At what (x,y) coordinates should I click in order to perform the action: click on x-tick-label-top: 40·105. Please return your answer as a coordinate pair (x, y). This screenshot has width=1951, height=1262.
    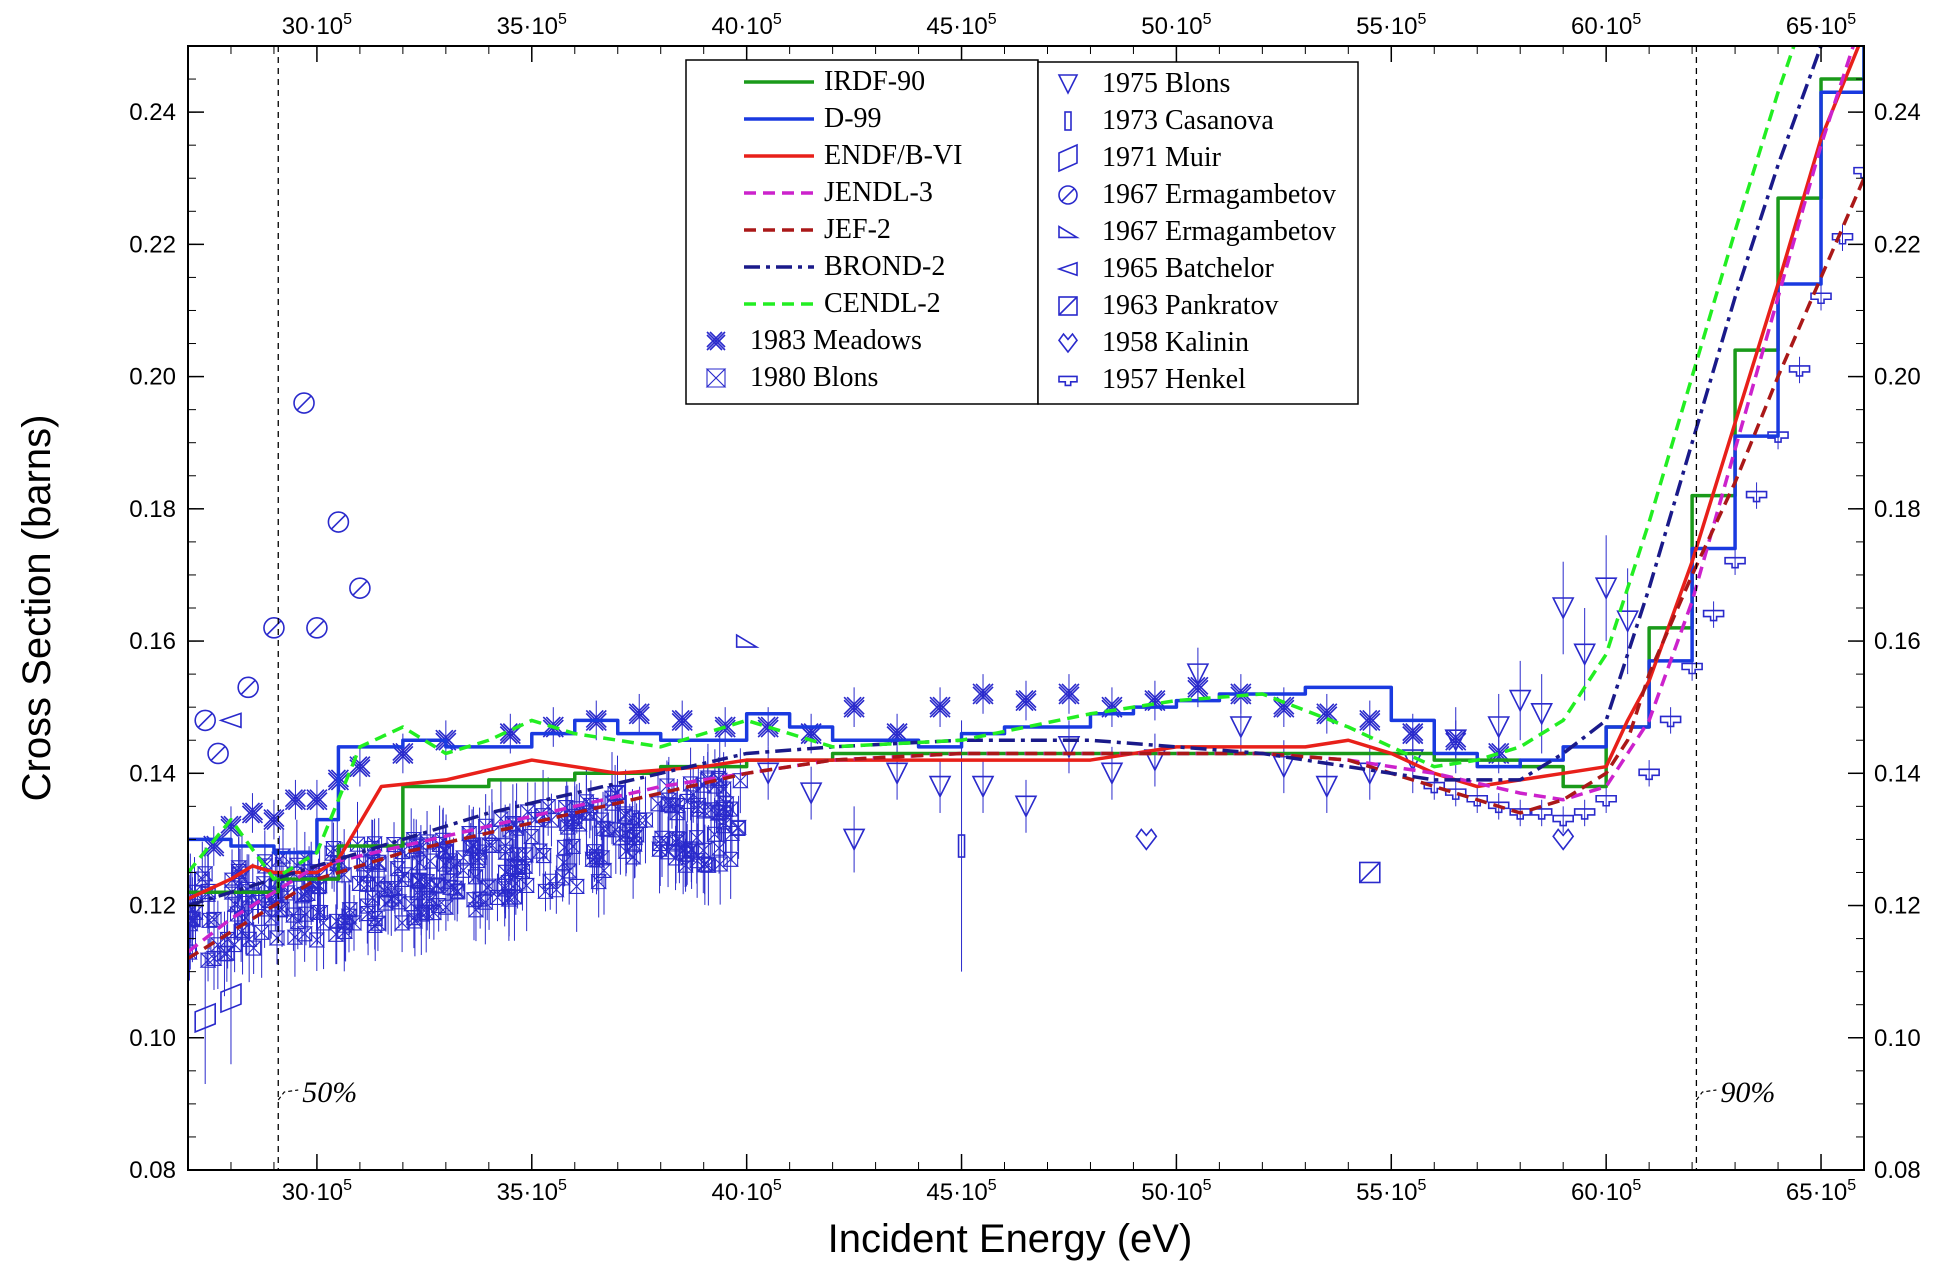
    Looking at the image, I should click on (747, 25).